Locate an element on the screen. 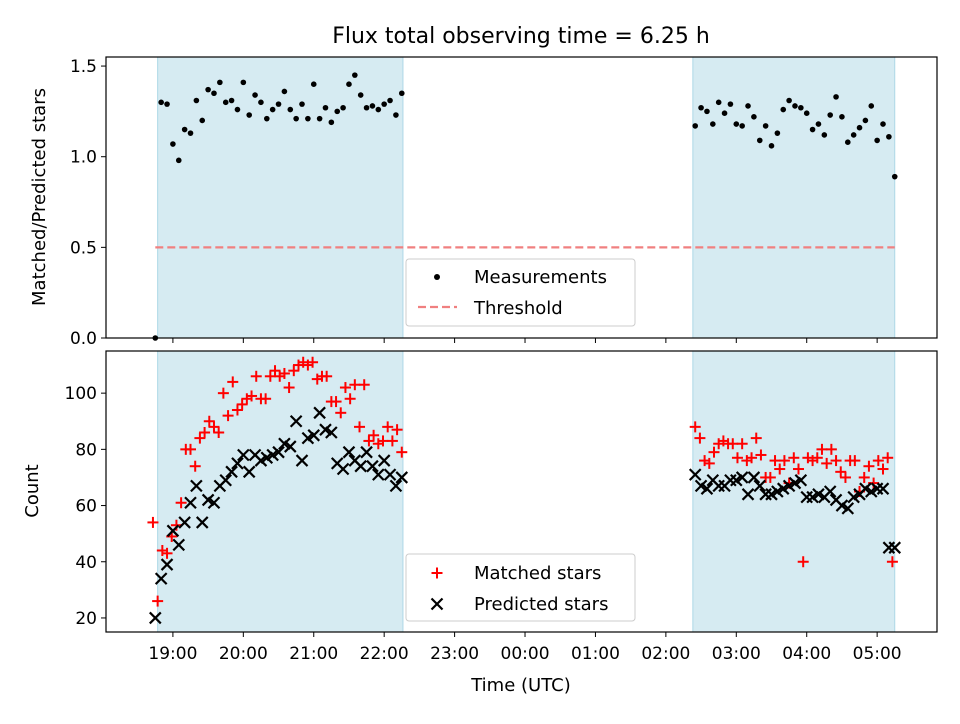  x-tick-label: 21:00 is located at coordinates (313, 654).